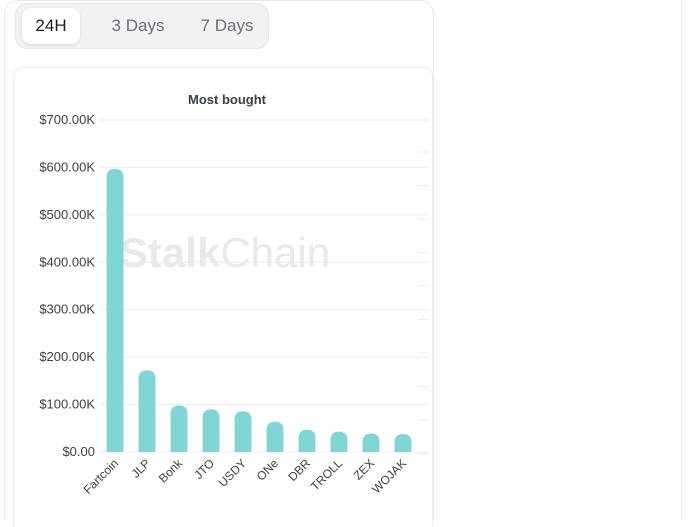 This screenshot has width=688, height=527. What do you see at coordinates (307, 440) in the screenshot?
I see `bar-dbr` at bounding box center [307, 440].